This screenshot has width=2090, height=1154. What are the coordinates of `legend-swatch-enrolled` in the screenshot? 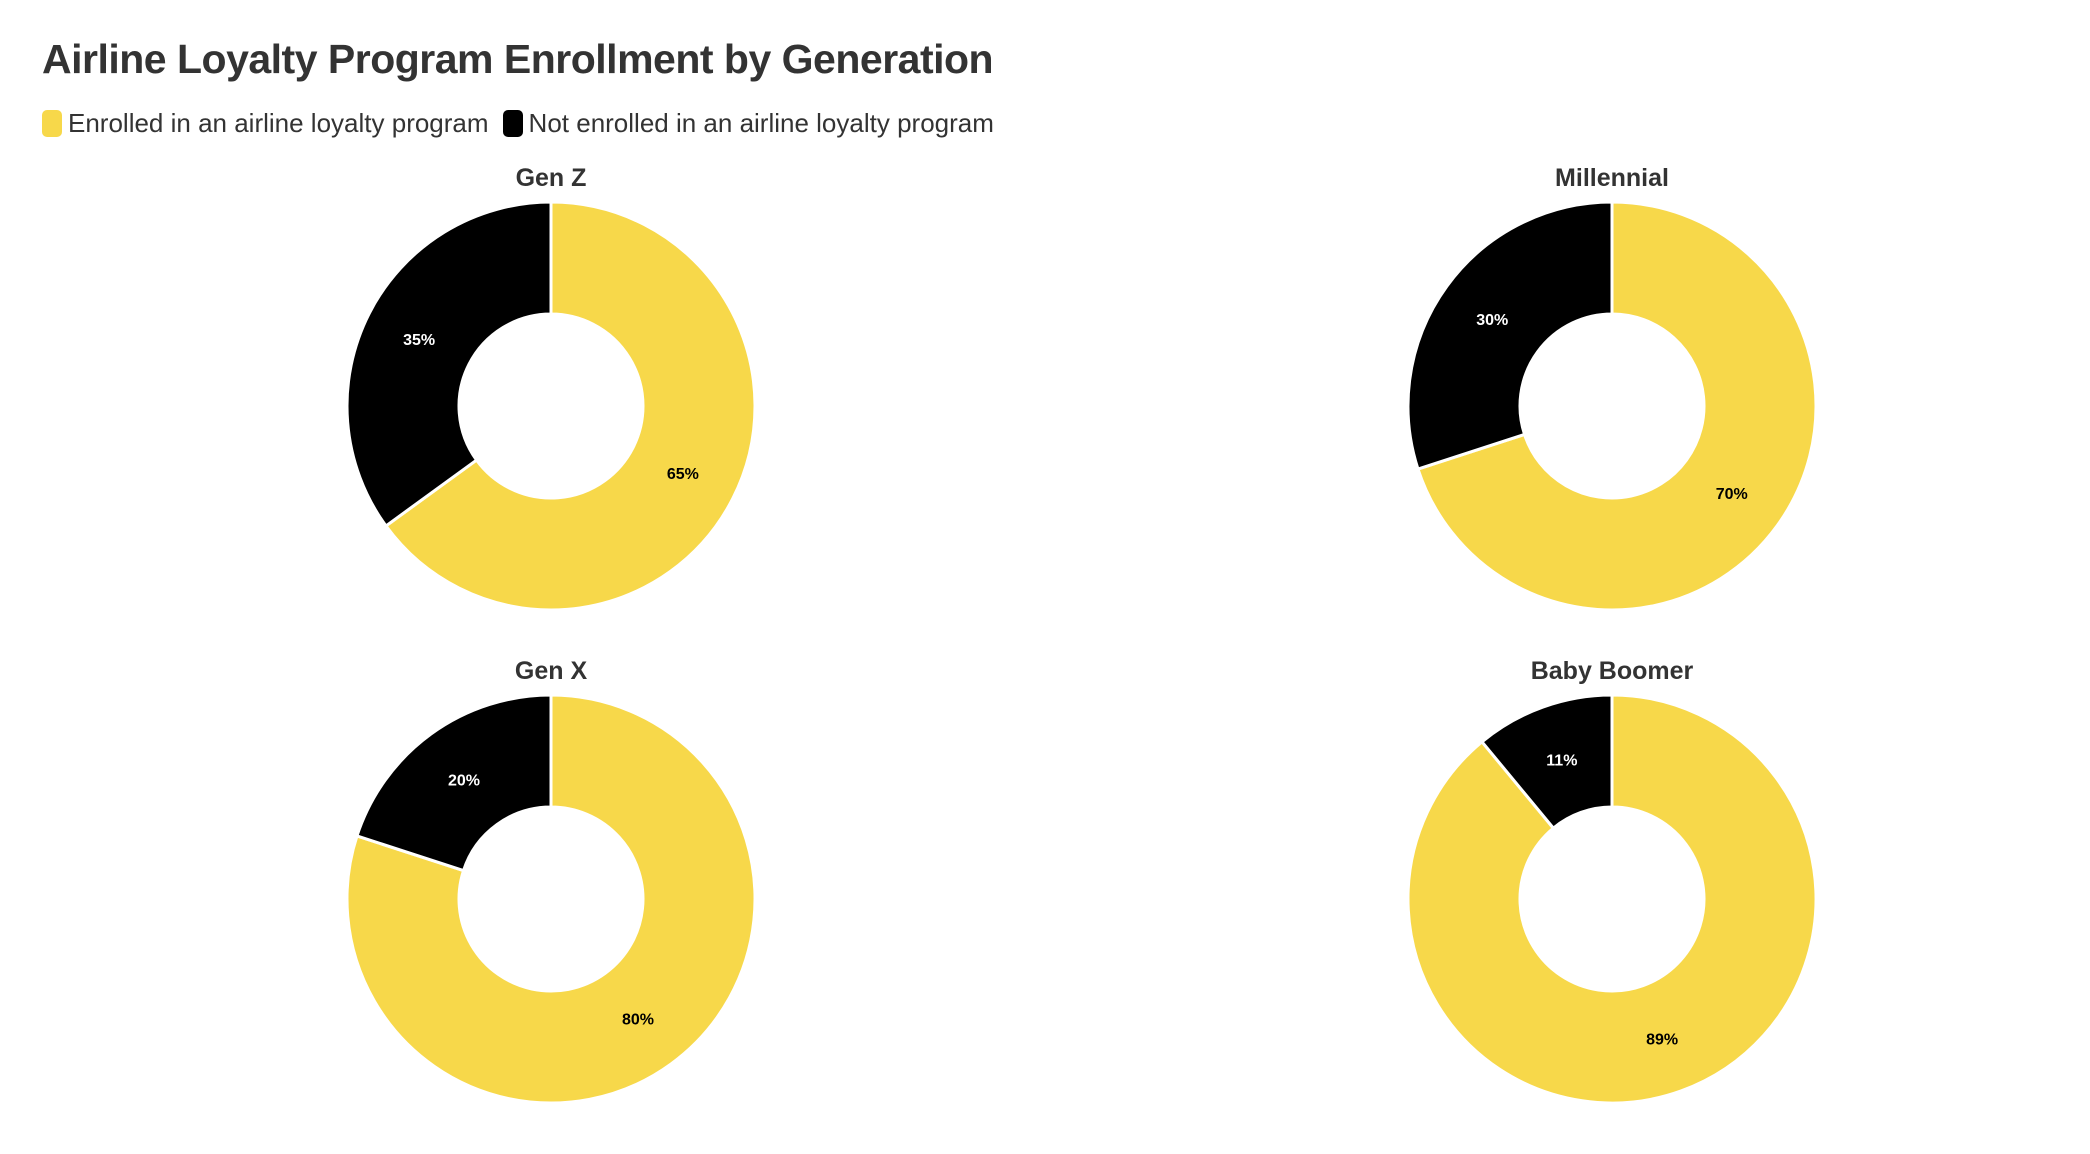 It's located at (52, 123).